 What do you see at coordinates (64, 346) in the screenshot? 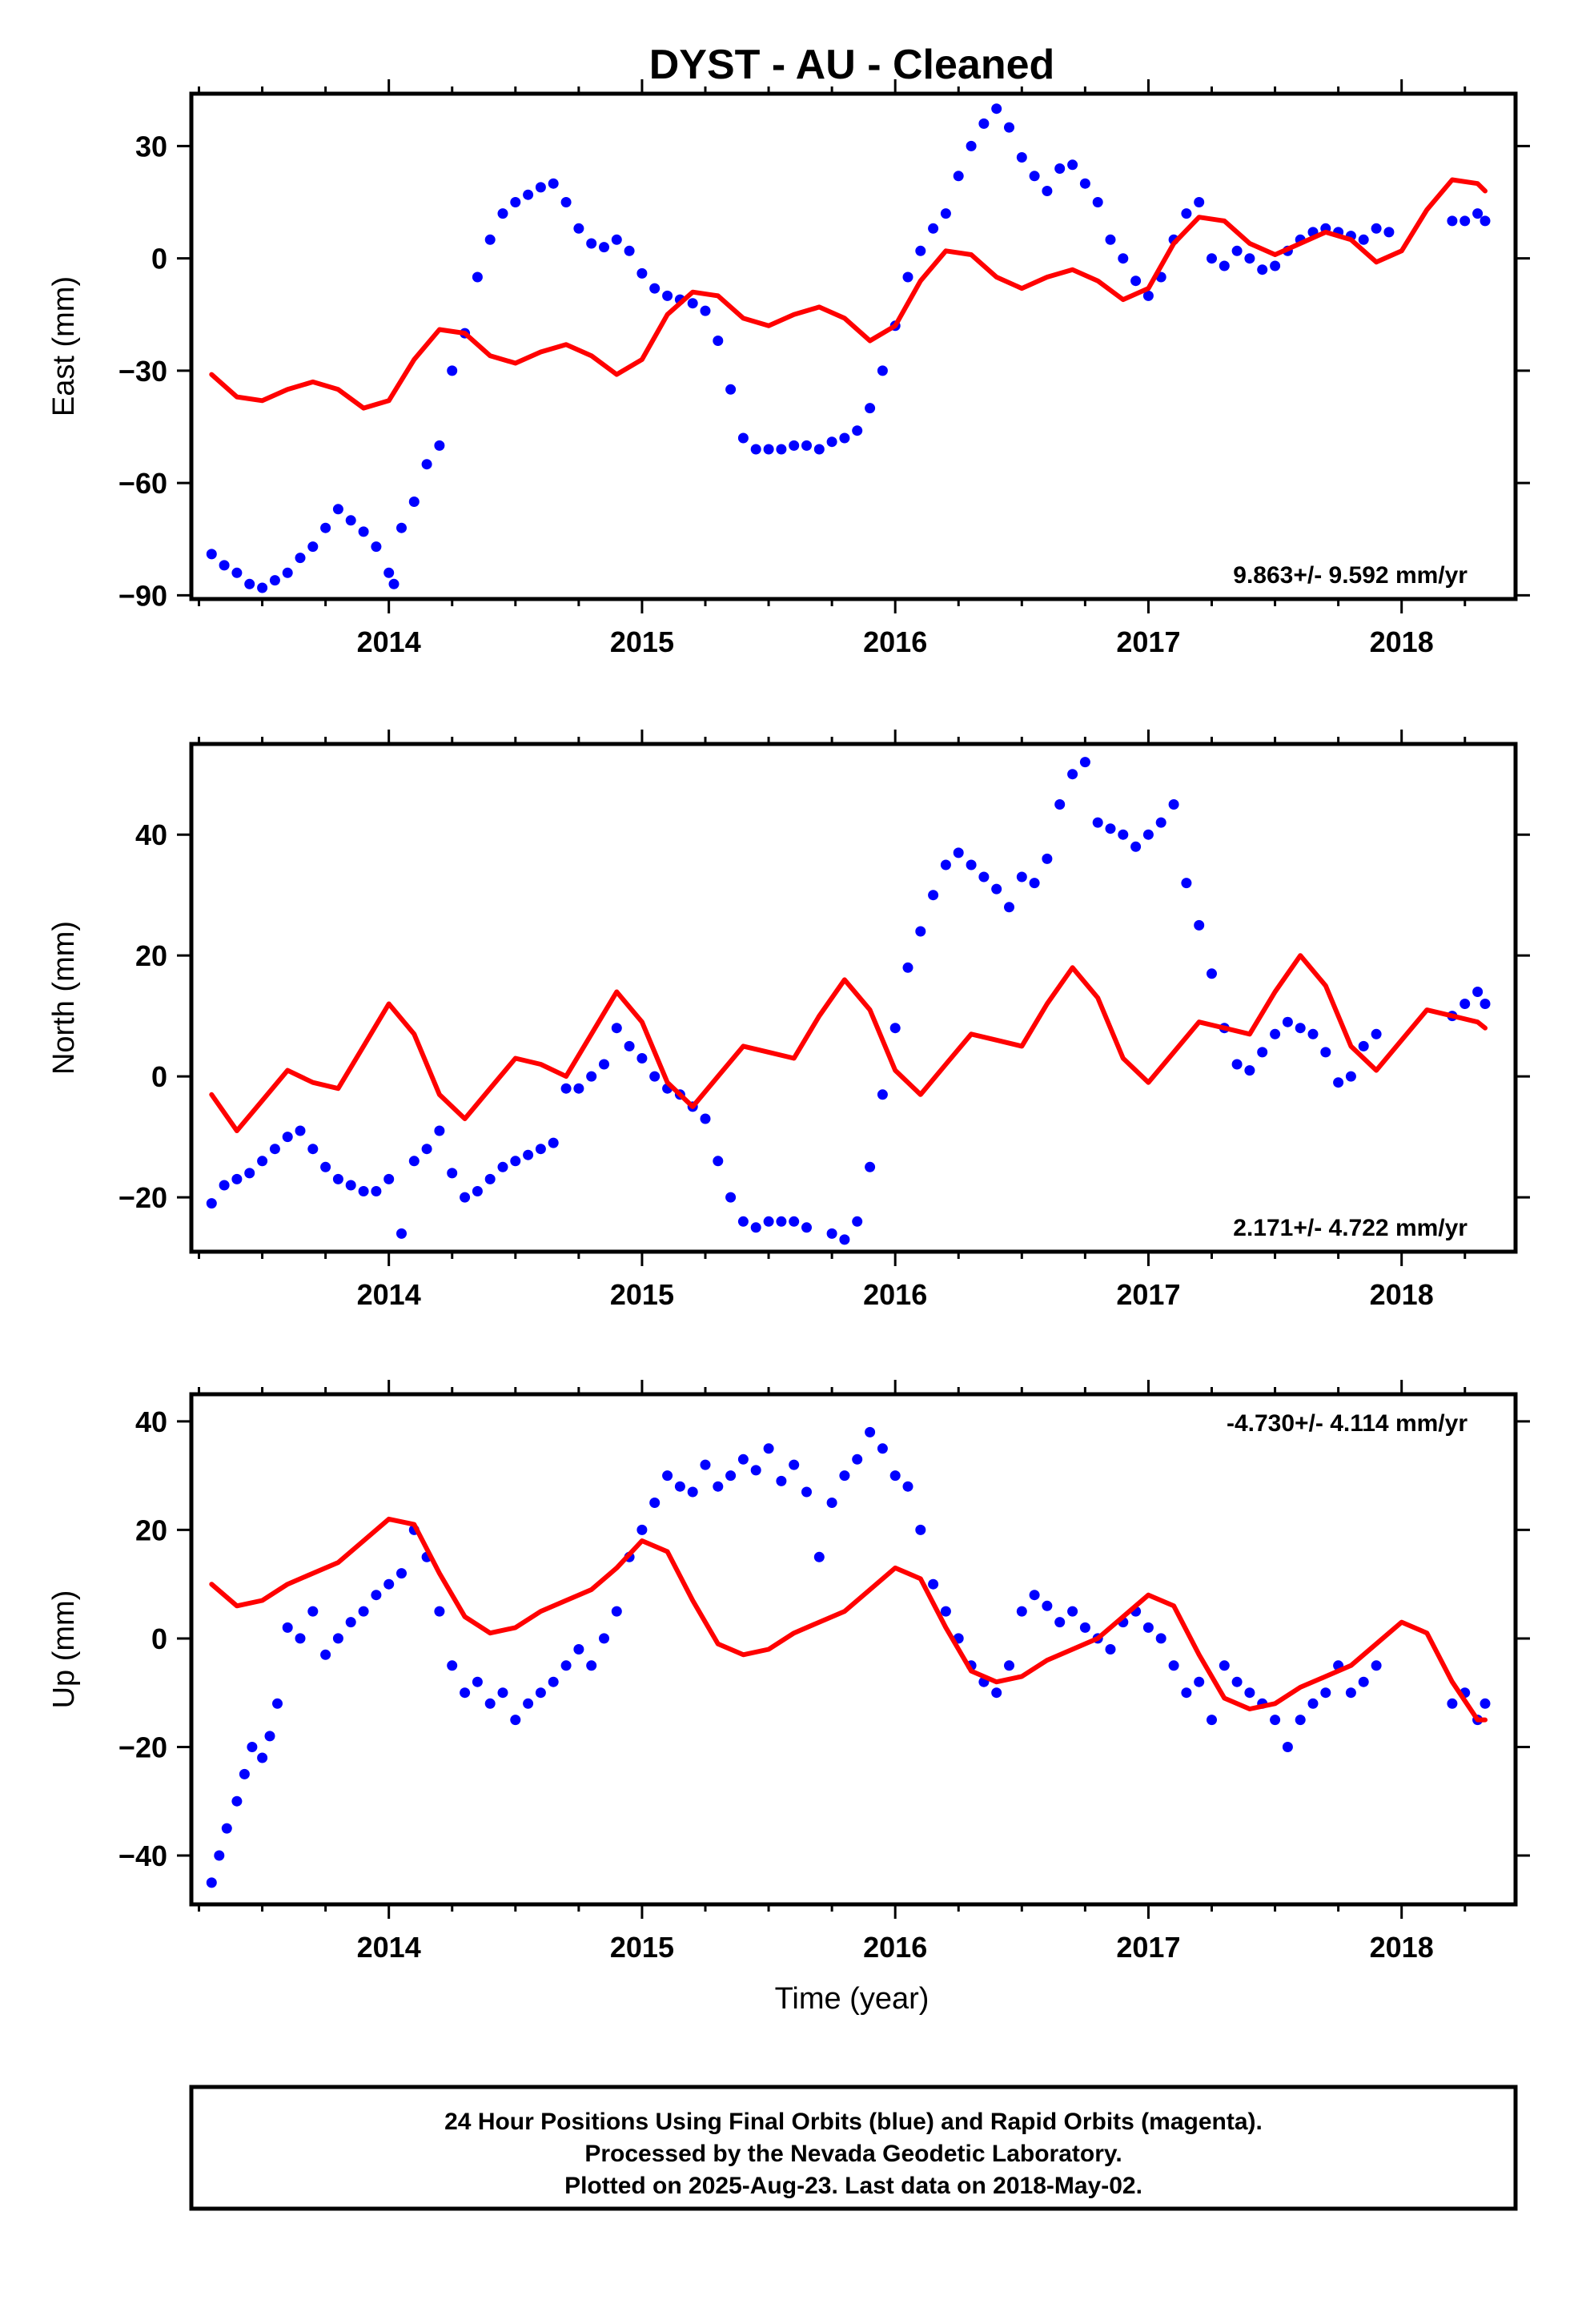
I see `east-y-axis-label: East (mm)` at bounding box center [64, 346].